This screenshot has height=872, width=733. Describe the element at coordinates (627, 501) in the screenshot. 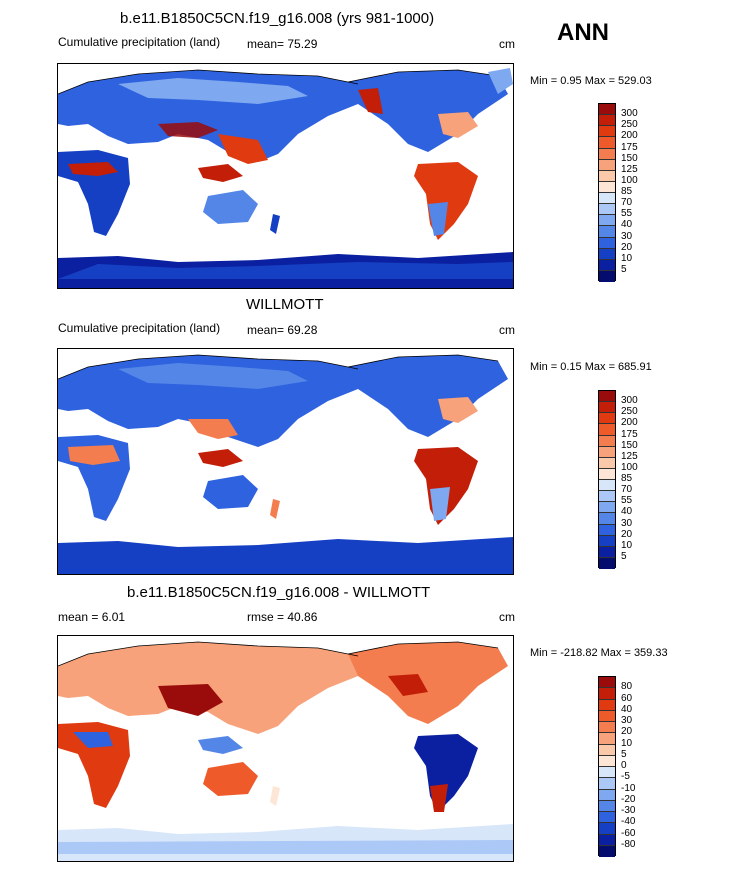

I see `colorbar-label: 55` at that location.